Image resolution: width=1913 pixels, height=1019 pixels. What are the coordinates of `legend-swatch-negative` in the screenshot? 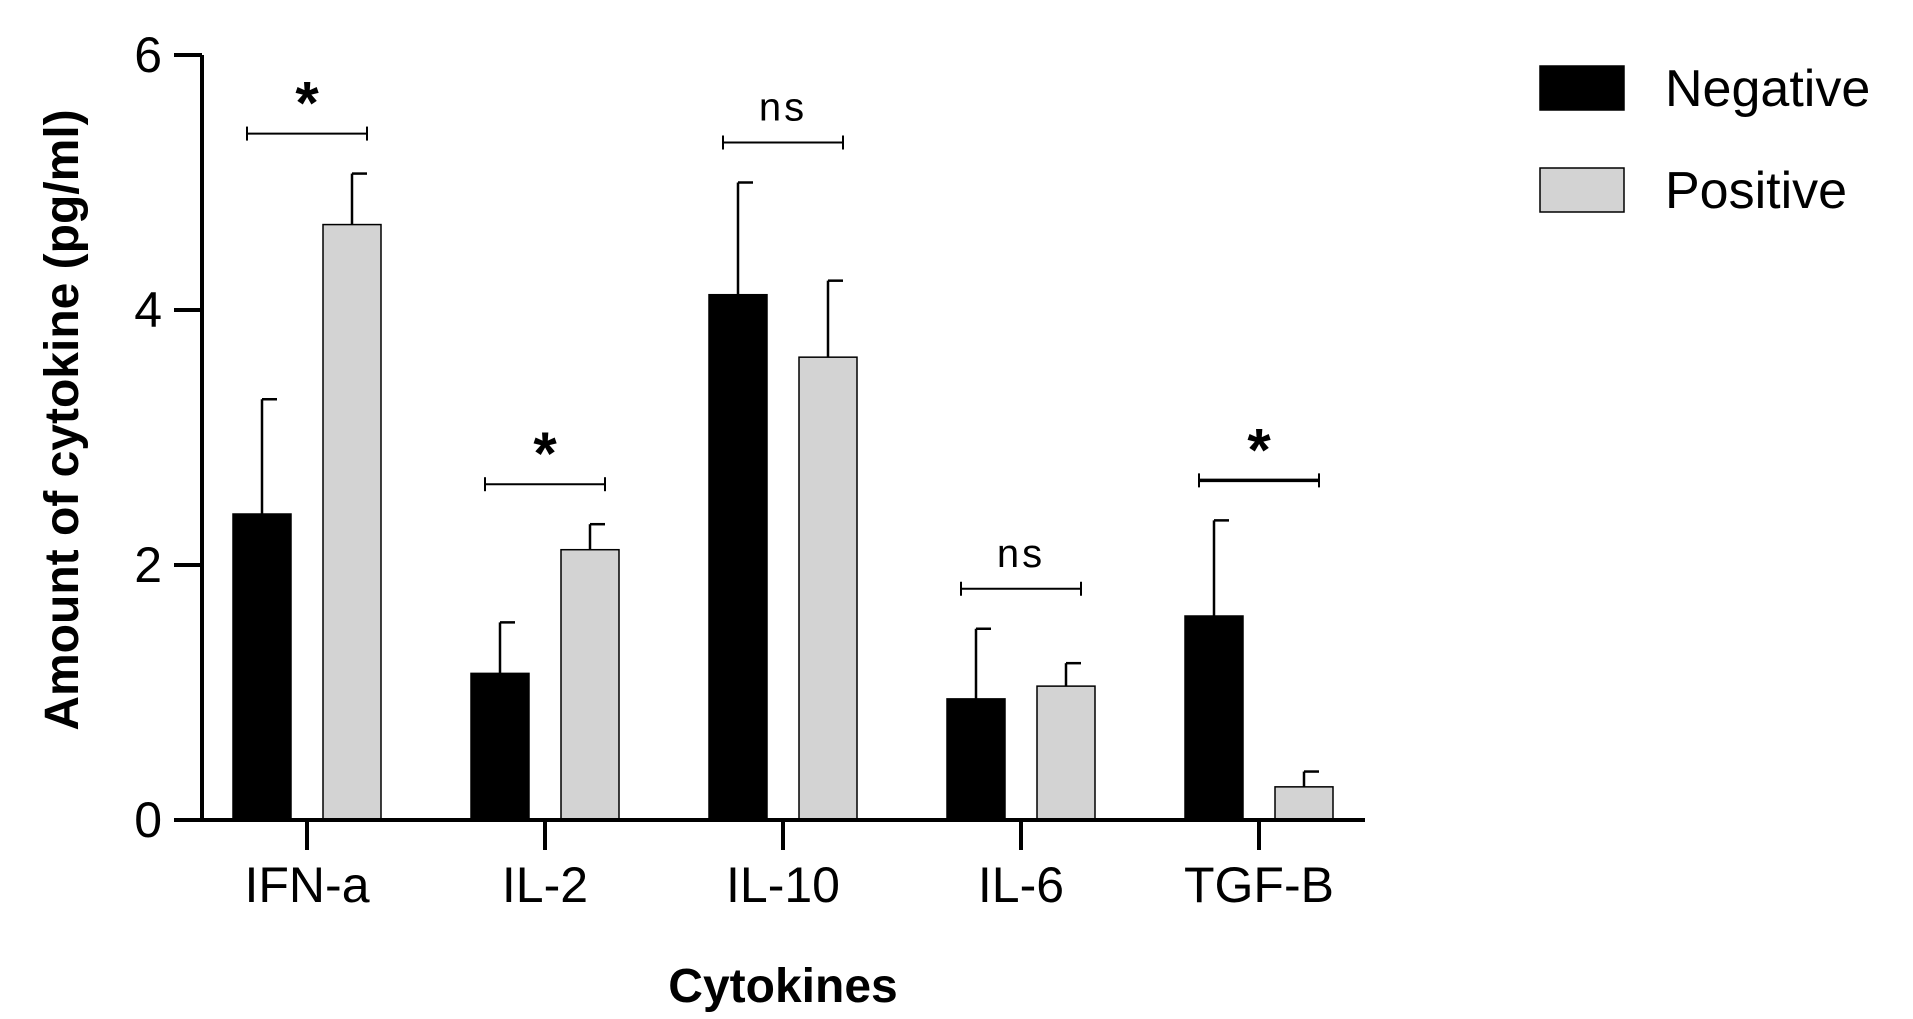 It's located at (1582, 88).